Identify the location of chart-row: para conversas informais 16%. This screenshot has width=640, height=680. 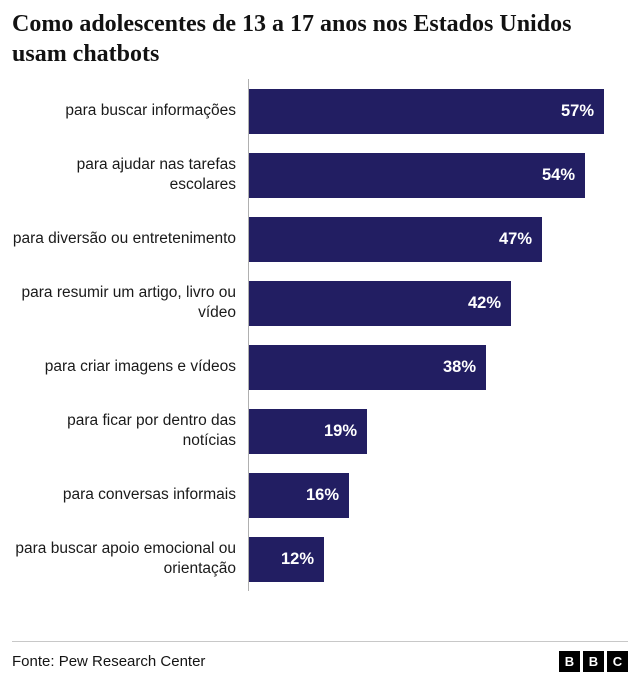
(320, 495).